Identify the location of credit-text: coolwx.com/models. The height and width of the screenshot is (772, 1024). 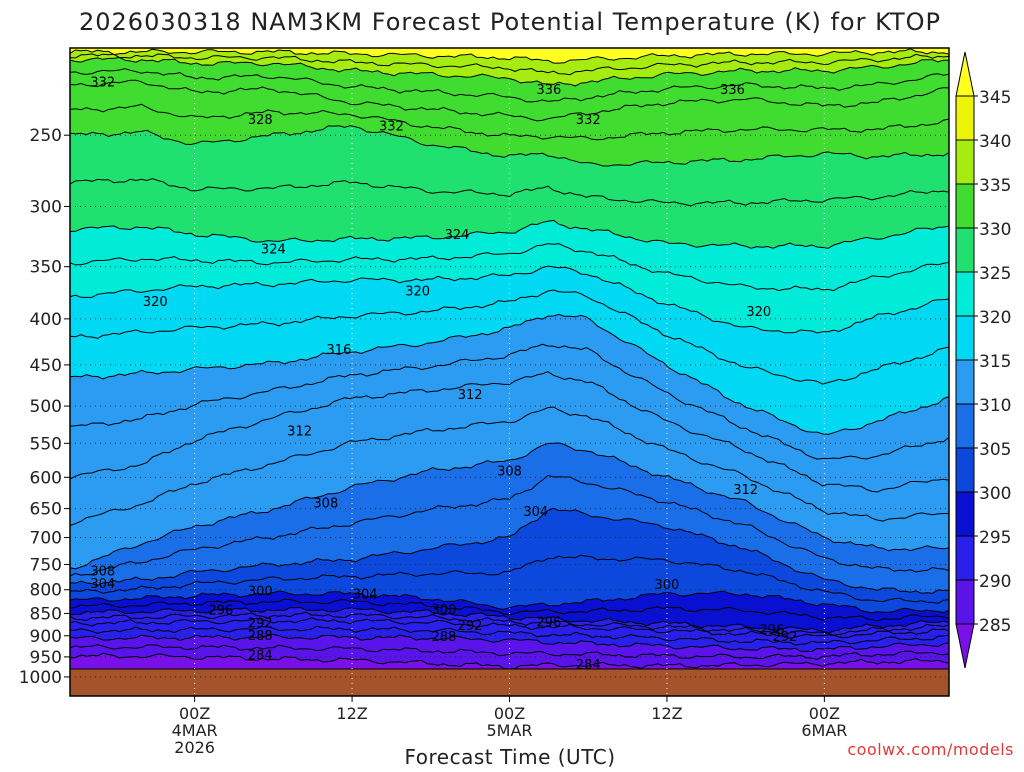
(930, 749).